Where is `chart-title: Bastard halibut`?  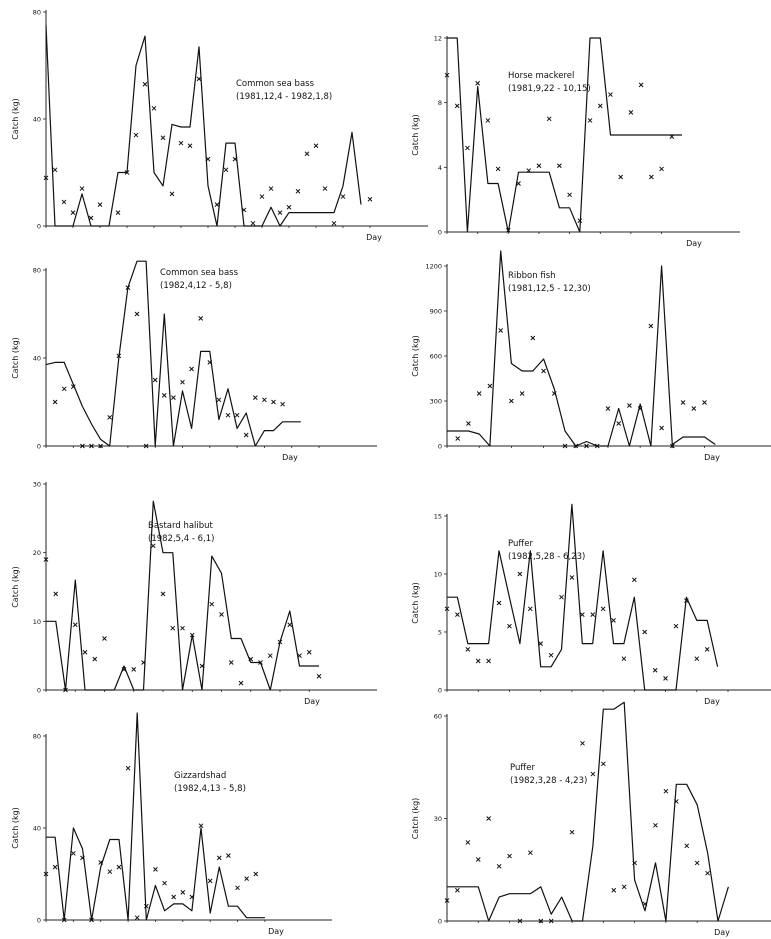
chart-title: Bastard halibut is located at coordinates (181, 526).